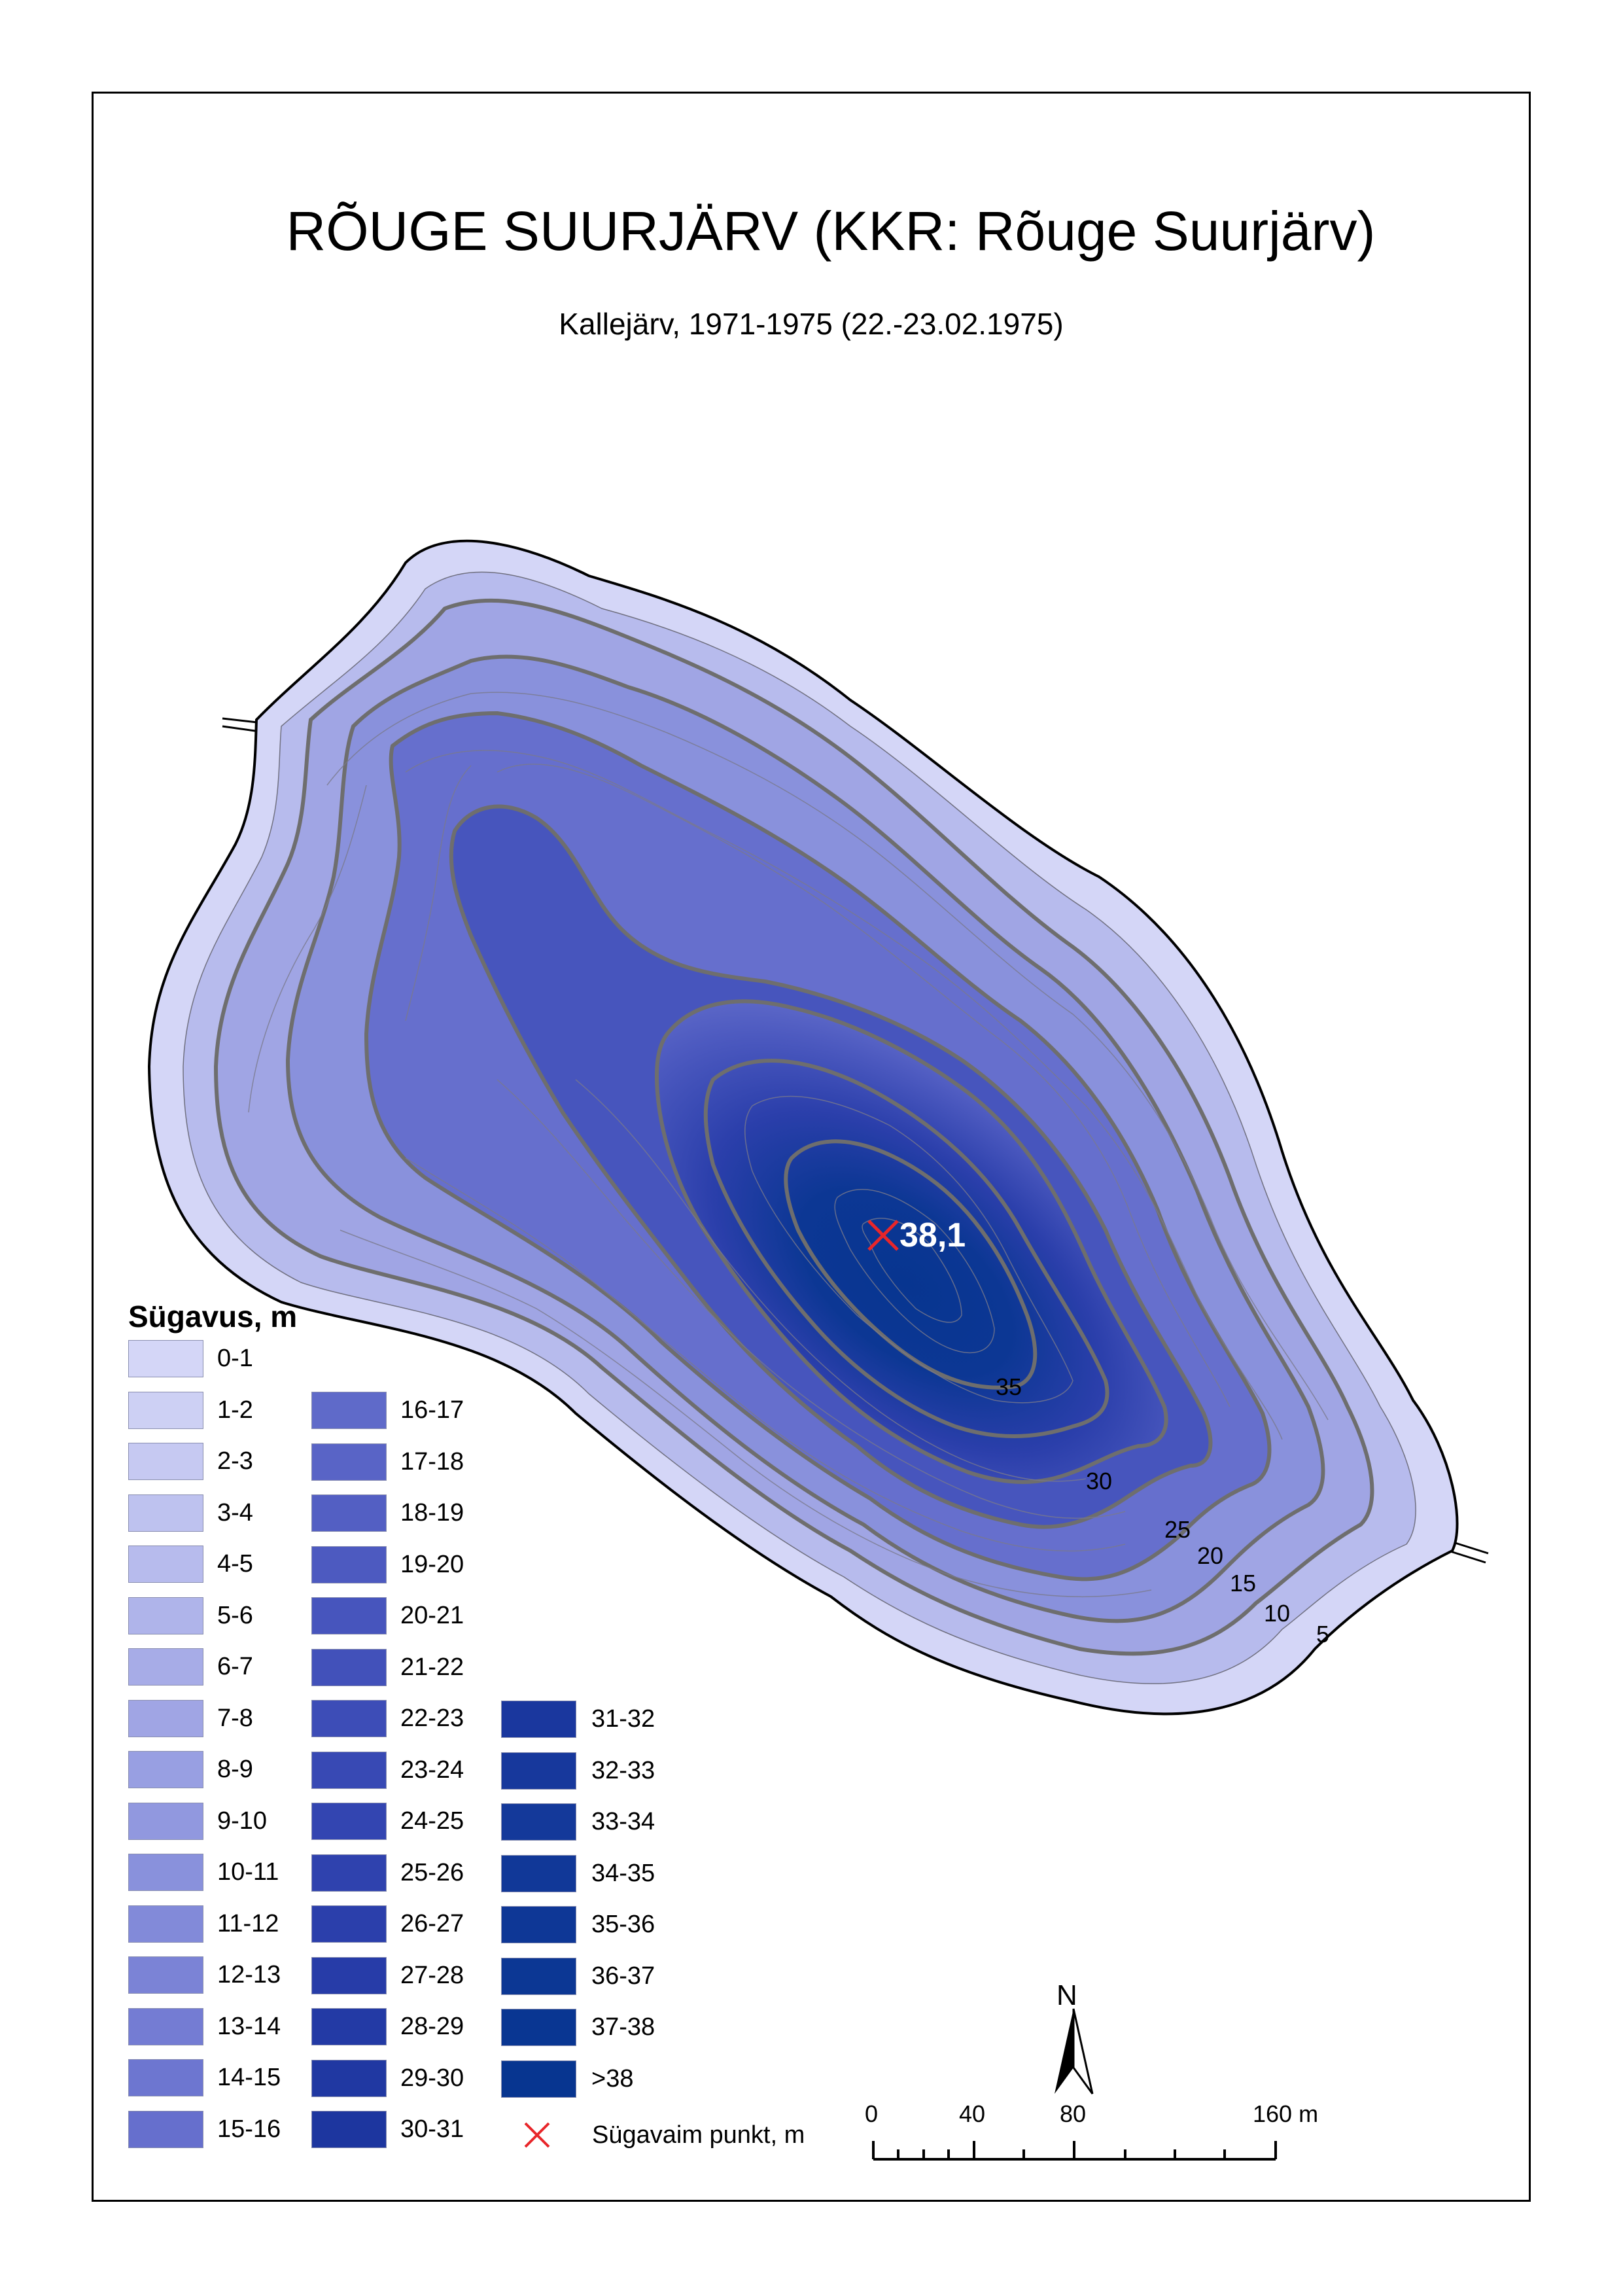 This screenshot has height=2296, width=1623. What do you see at coordinates (432, 1667) in the screenshot?
I see `legend-label: 21-22` at bounding box center [432, 1667].